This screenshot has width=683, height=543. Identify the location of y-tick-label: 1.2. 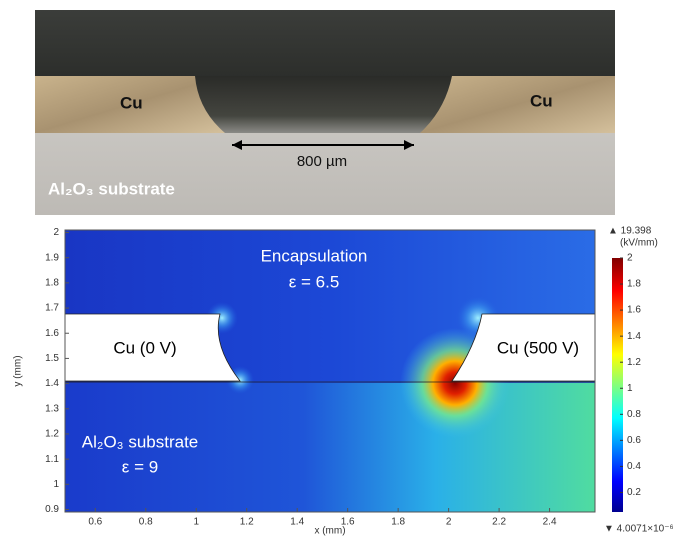
(52, 434).